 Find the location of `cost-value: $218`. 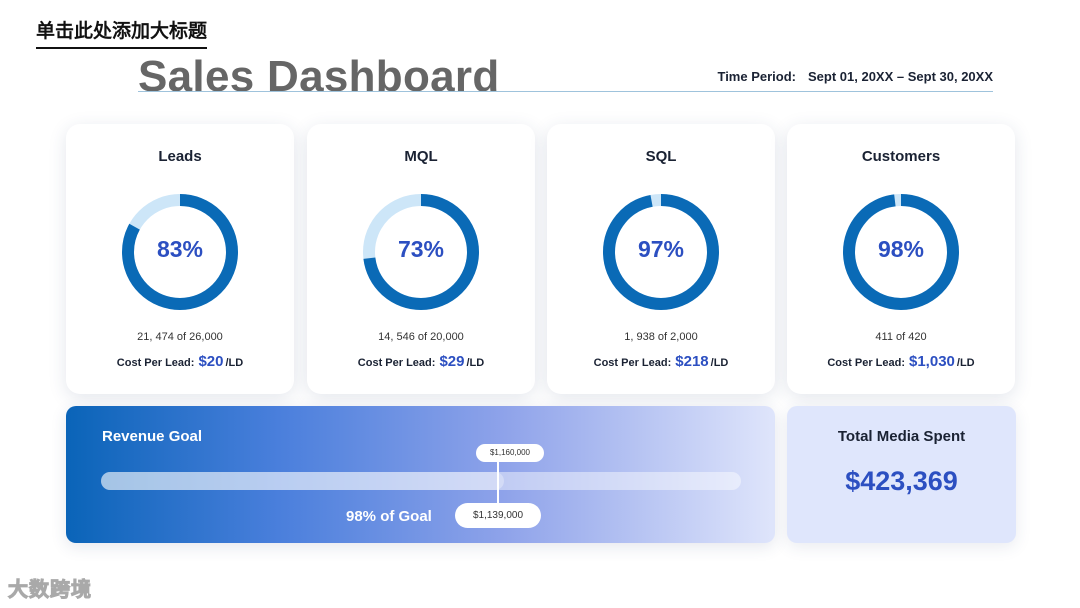

cost-value: $218 is located at coordinates (692, 361).